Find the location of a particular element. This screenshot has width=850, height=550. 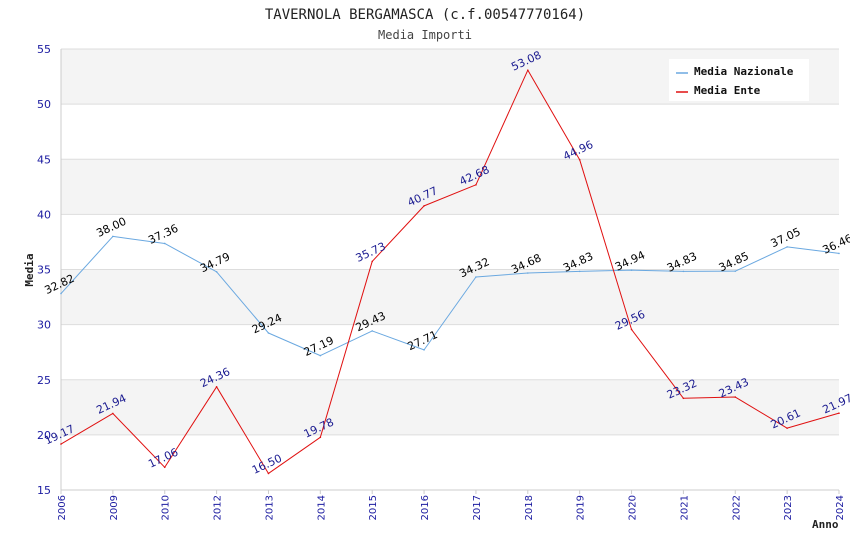

y-tick-label: 15 is located at coordinates (44, 490).